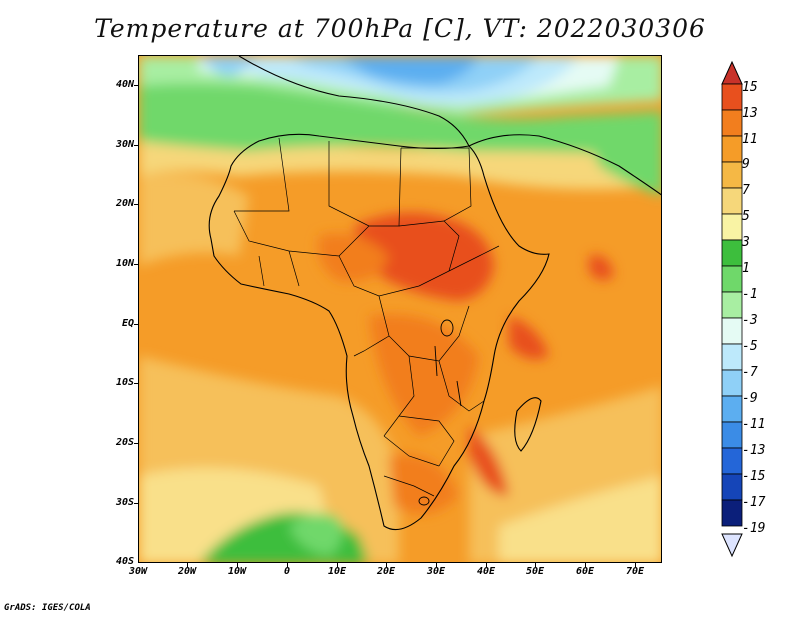 The width and height of the screenshot is (800, 618). Describe the element at coordinates (750, 113) in the screenshot. I see `colorbar-label: 13` at that location.